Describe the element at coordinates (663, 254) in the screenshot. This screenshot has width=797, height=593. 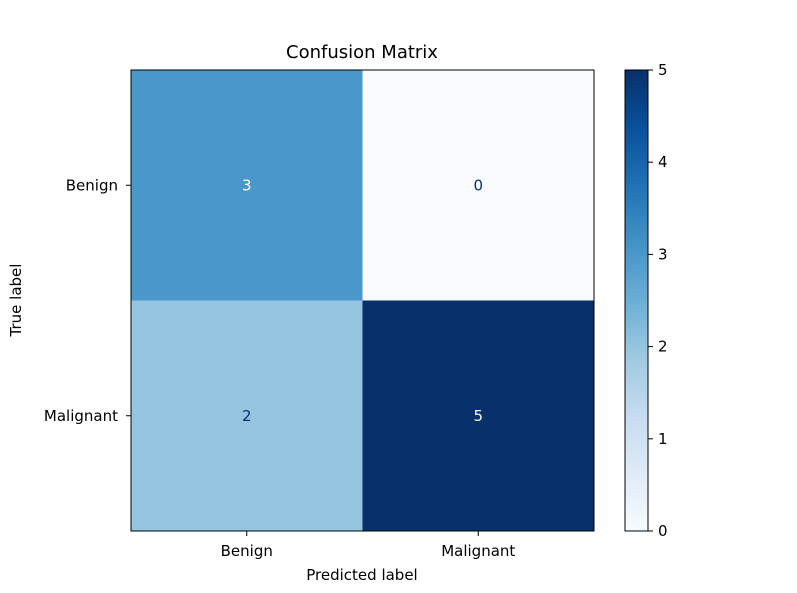
I see `colorbar-tick-label: 3` at that location.